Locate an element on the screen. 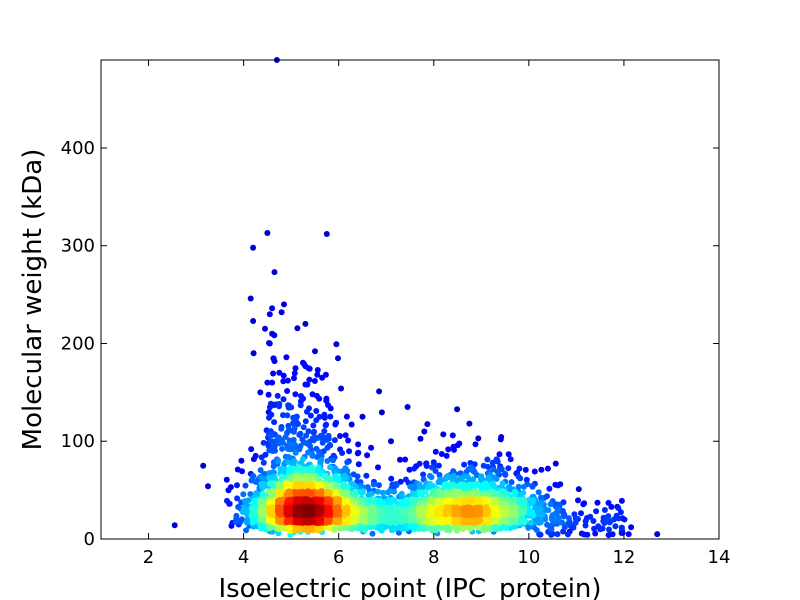 The width and height of the screenshot is (800, 600). x-tick-label: 10 is located at coordinates (528, 557).